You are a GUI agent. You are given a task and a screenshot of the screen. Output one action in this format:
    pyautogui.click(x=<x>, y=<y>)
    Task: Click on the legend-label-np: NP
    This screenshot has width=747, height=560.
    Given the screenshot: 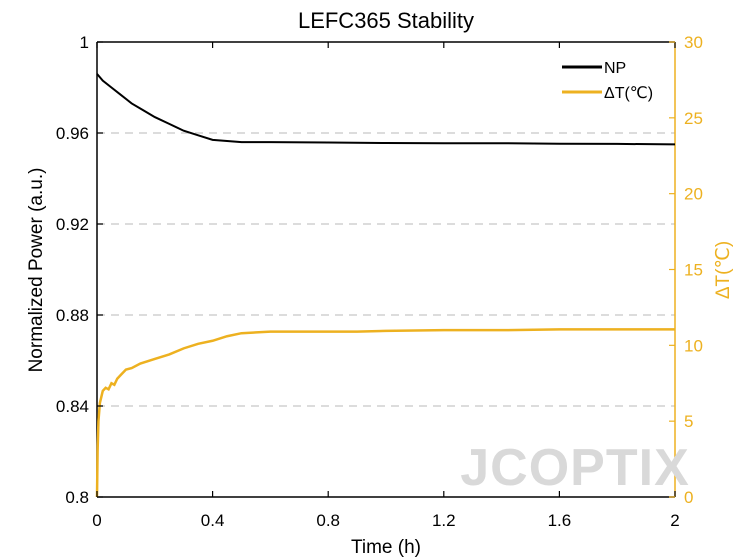 What is the action you would take?
    pyautogui.click(x=615, y=68)
    